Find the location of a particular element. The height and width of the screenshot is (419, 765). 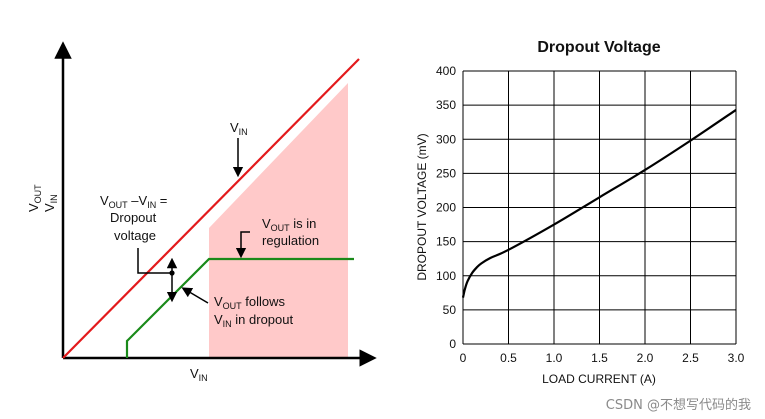

dropout-voltage-label-line2: Dropout is located at coordinates (133, 217).